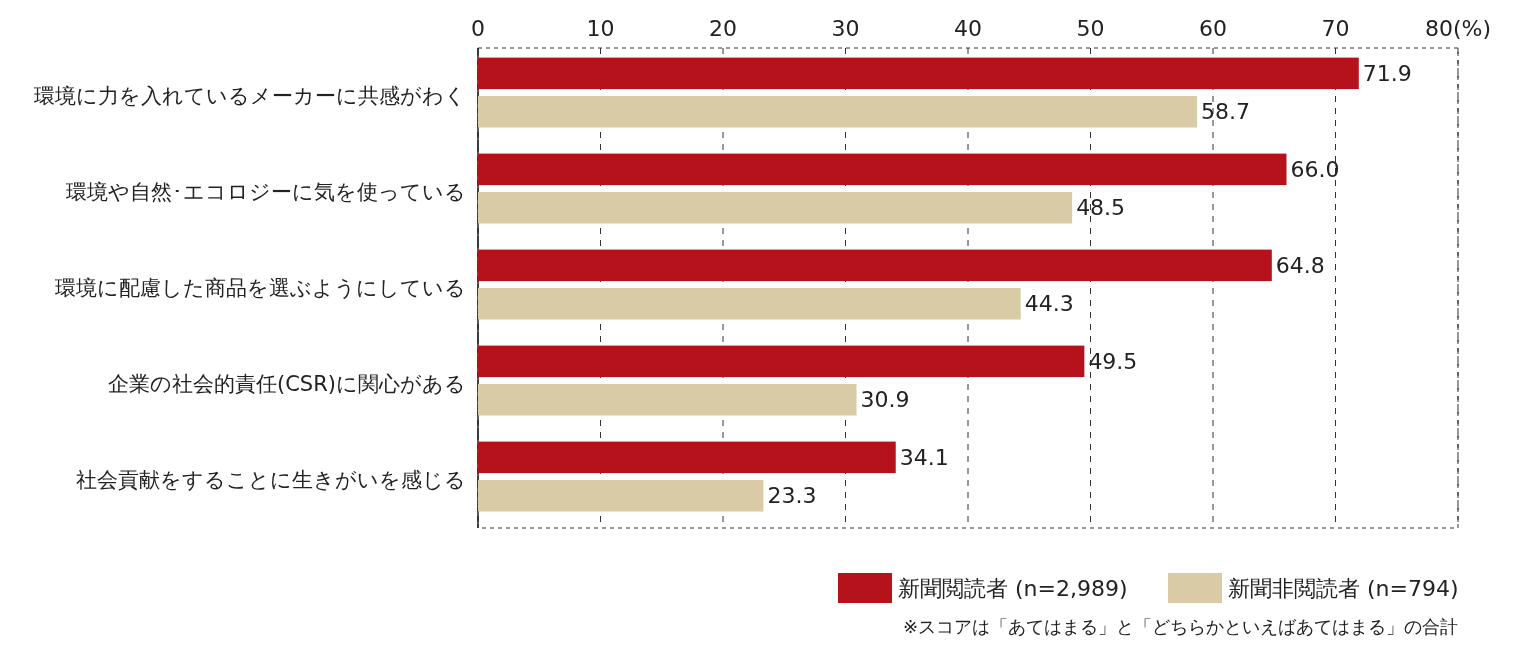 This screenshot has height=666, width=1527. What do you see at coordinates (1213, 28) in the screenshot?
I see `x-tick-label: 60` at bounding box center [1213, 28].